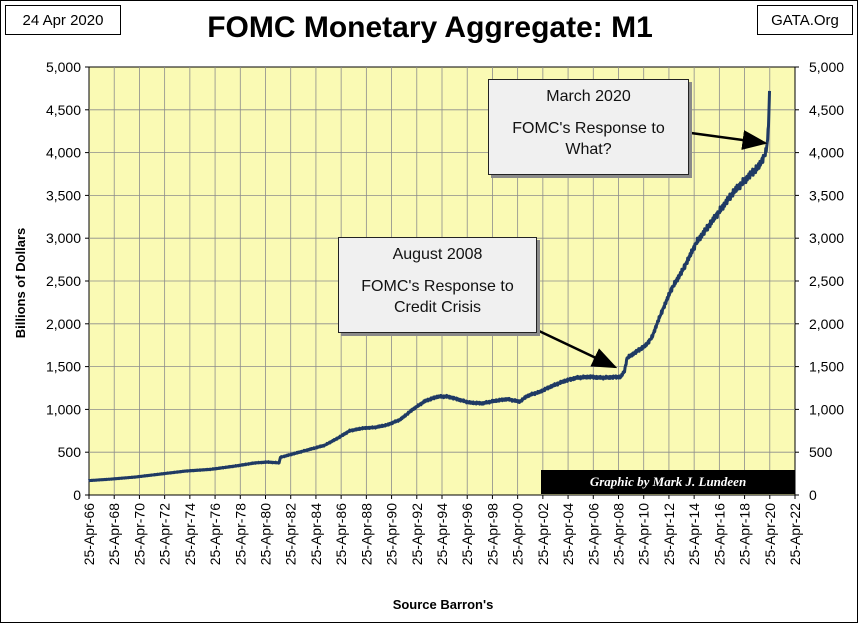 The height and width of the screenshot is (624, 858). I want to click on x-tick-label: 25-Apr-98, so click(492, 534).